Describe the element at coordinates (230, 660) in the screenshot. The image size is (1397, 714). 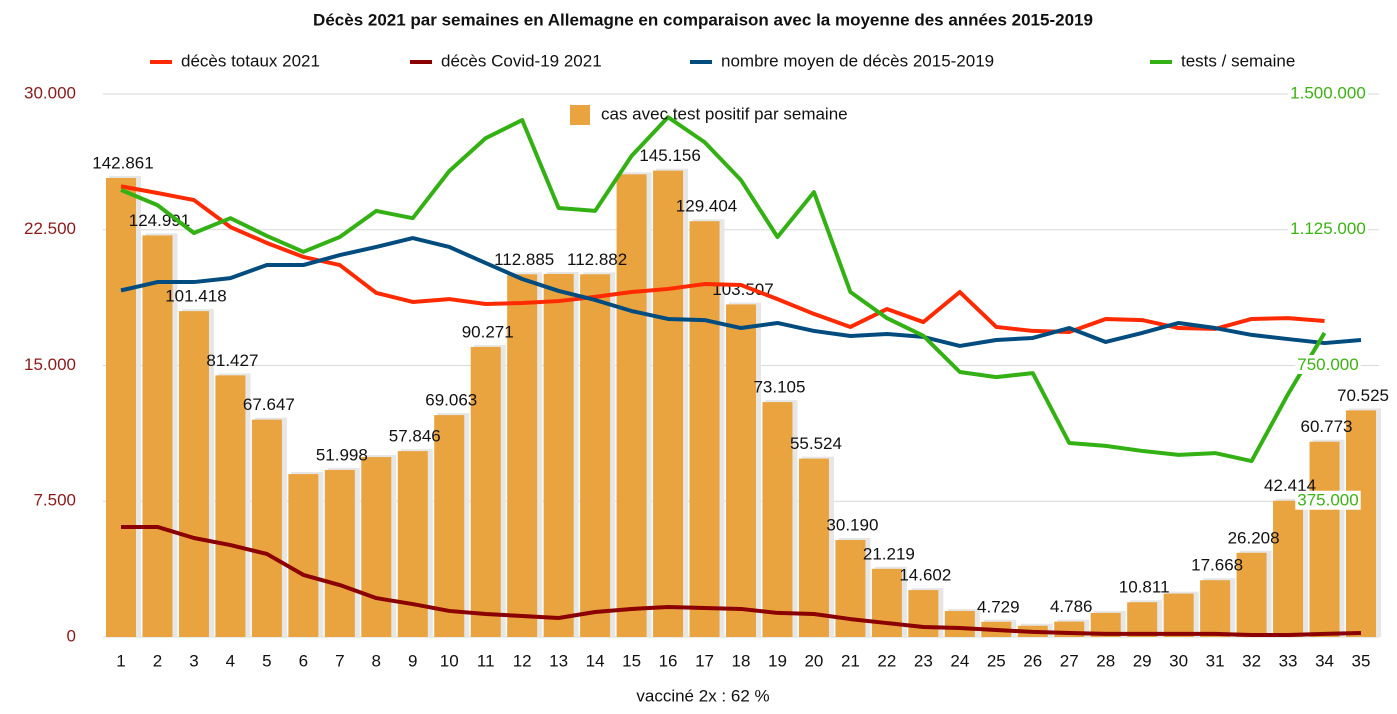
I see `x-tick-label: 4` at that location.